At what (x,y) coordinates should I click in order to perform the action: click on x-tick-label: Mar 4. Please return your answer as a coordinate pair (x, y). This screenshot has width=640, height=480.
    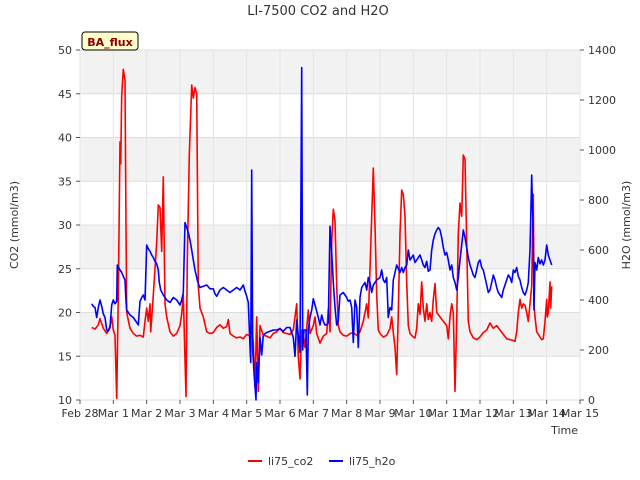
    Looking at the image, I should click on (213, 413).